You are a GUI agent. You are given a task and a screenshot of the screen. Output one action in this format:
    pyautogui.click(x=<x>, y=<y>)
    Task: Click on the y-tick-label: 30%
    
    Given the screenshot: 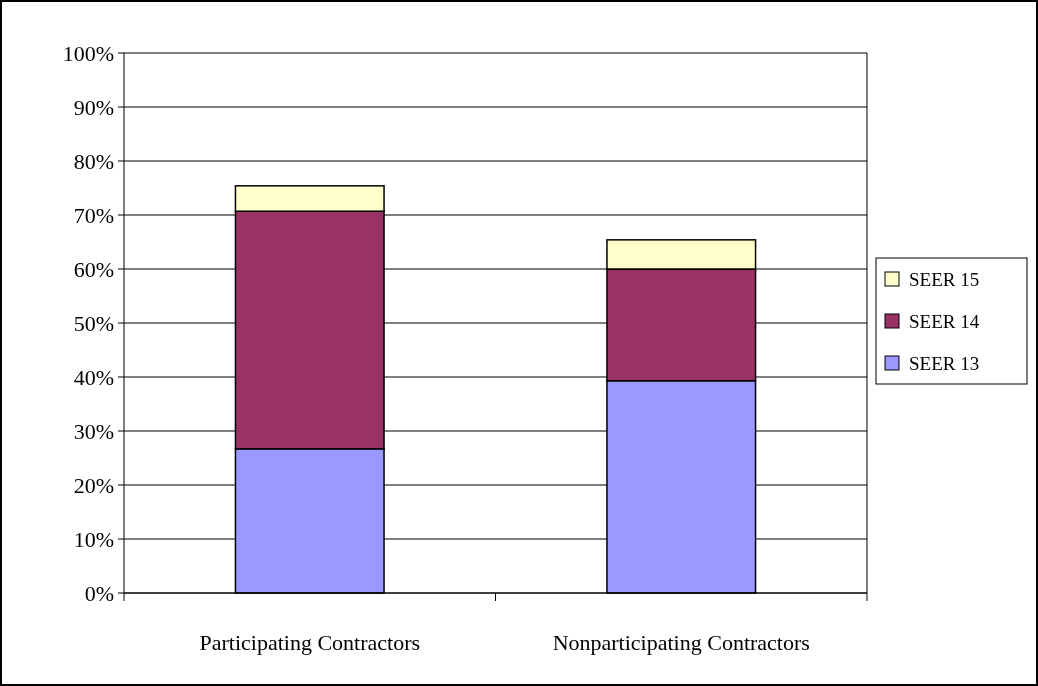 What is the action you would take?
    pyautogui.click(x=93, y=431)
    